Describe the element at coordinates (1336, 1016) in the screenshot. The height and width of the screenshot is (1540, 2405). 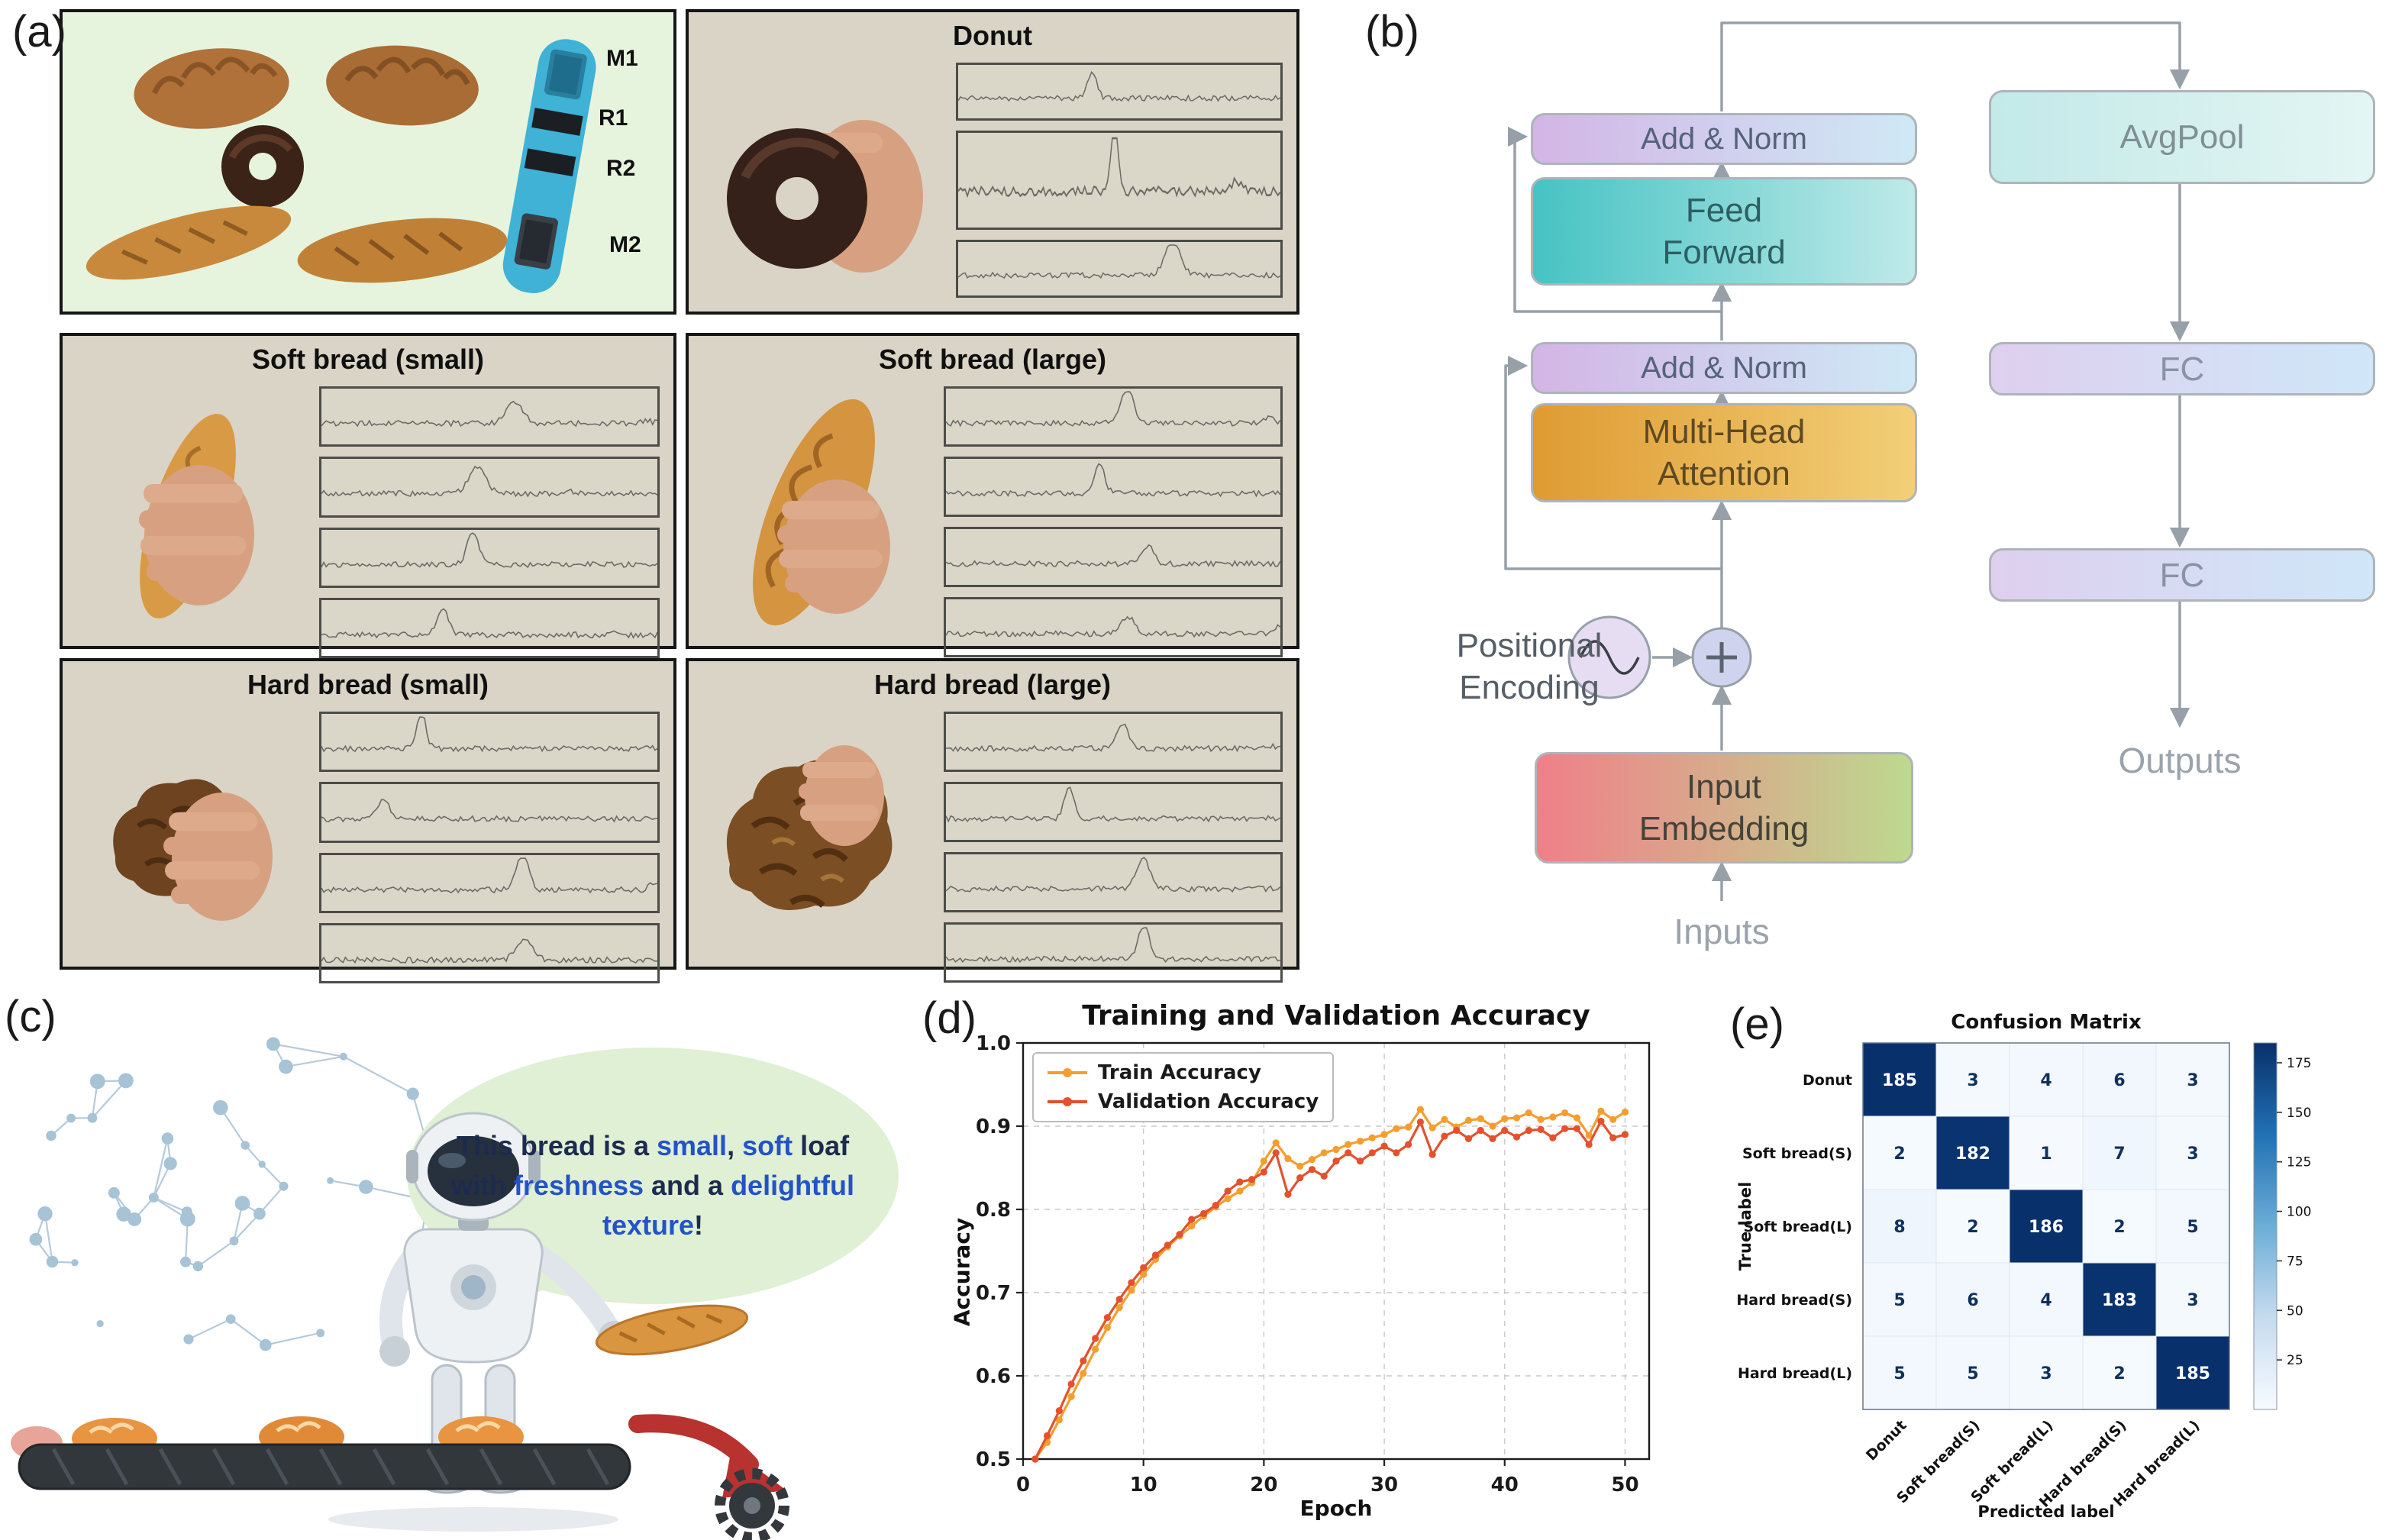
I see `chart-title: Training and Validation Accuracy` at that location.